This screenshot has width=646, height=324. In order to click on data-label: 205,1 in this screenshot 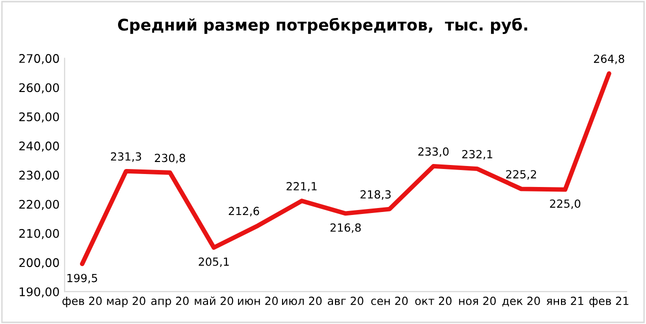, I will do `click(213, 262)`.